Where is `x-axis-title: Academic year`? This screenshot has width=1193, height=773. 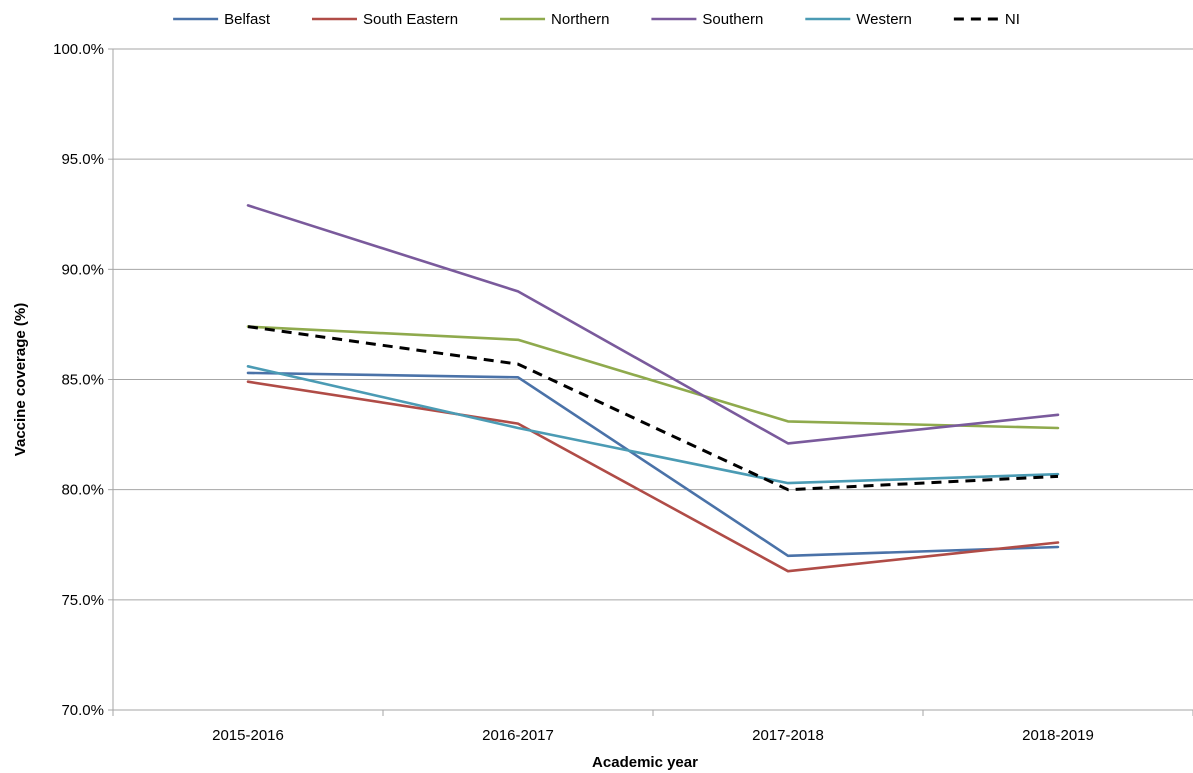 x-axis-title: Academic year is located at coordinates (645, 762).